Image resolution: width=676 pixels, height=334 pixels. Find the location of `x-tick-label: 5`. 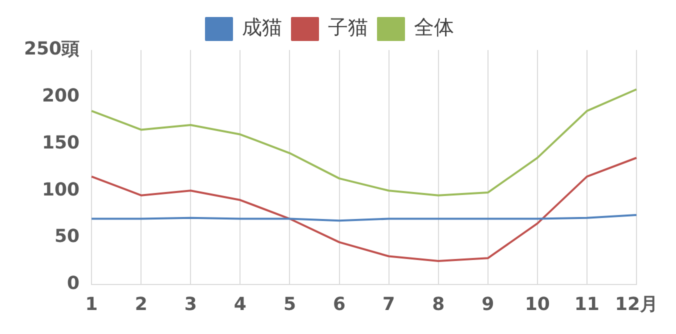

x-tick-label: 5 is located at coordinates (289, 304).